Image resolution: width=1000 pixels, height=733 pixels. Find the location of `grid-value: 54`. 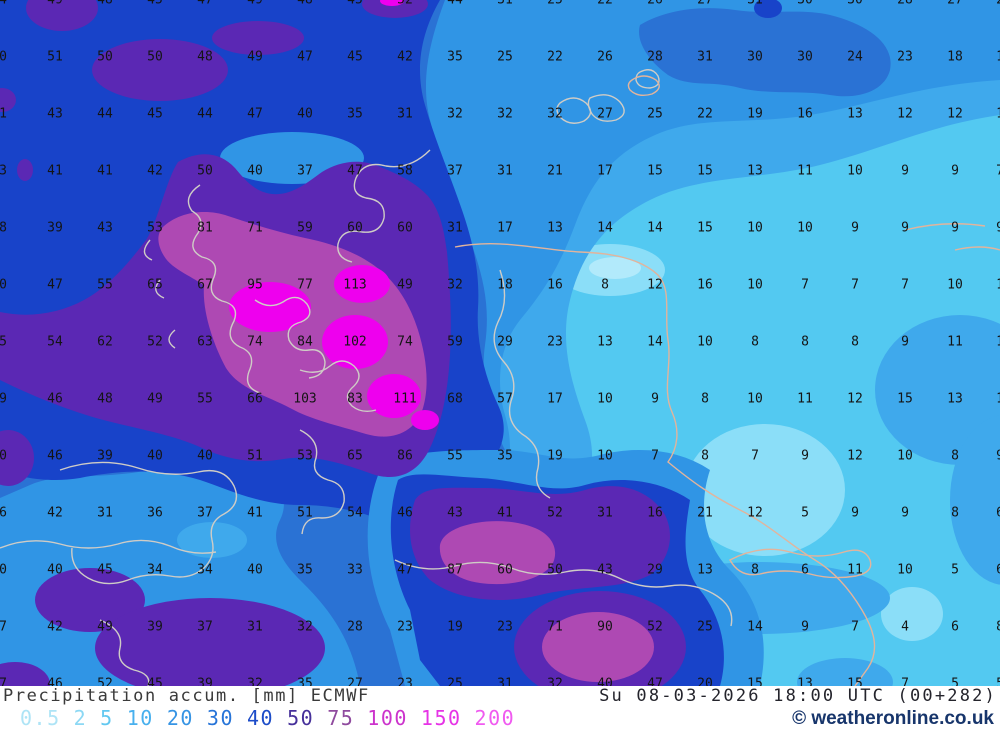

grid-value: 54 is located at coordinates (355, 513).